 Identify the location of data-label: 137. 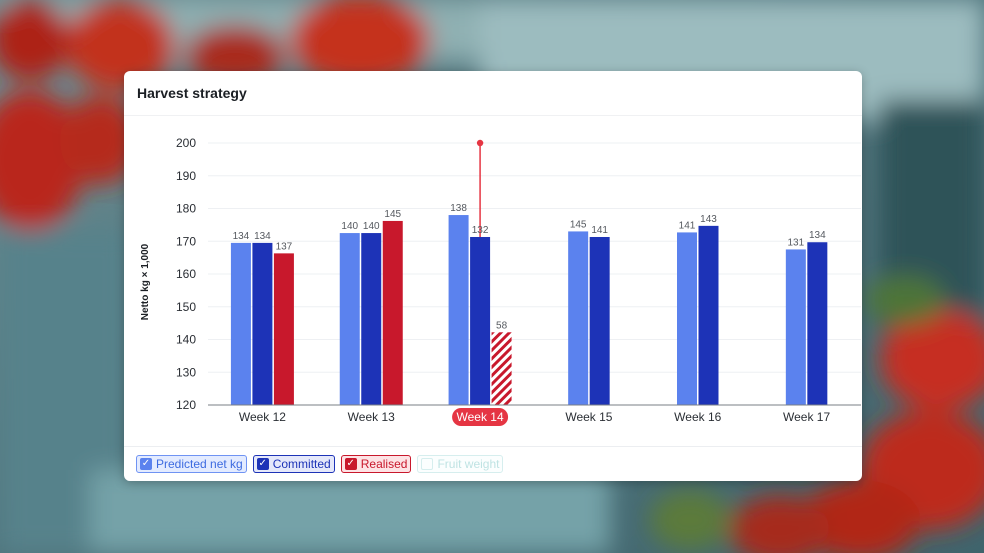
(284, 246).